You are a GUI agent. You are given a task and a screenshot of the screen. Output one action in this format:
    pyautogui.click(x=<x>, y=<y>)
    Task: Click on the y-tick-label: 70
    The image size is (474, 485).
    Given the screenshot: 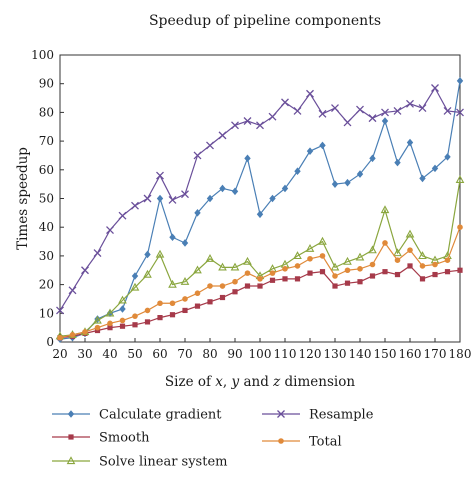 What is the action you would take?
    pyautogui.click(x=46, y=141)
    